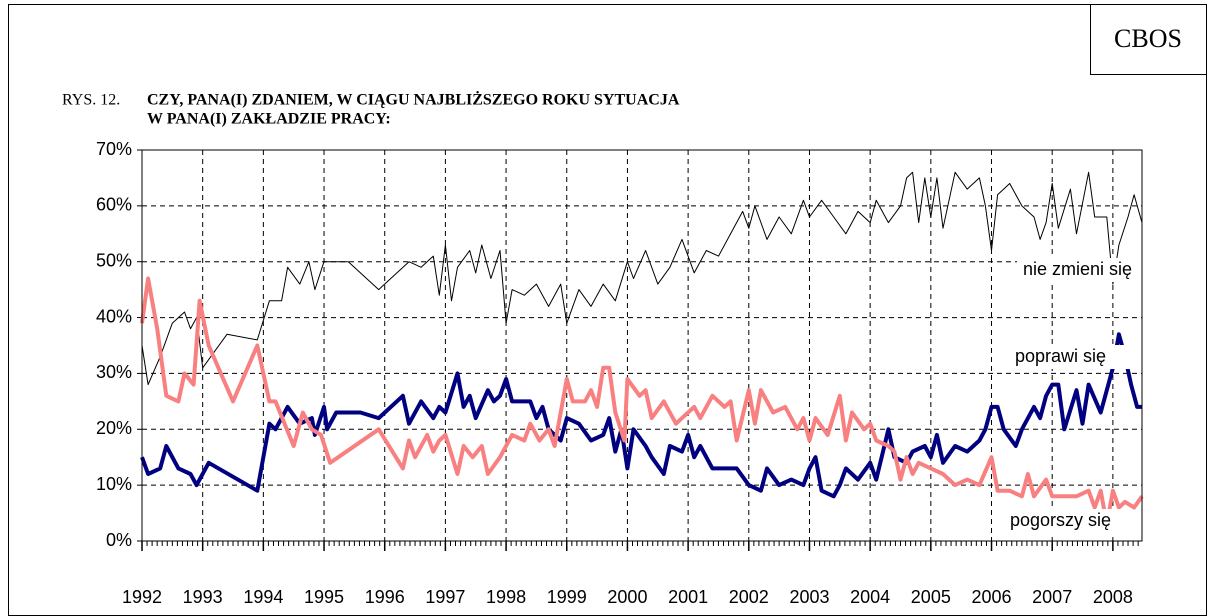 The height and width of the screenshot is (616, 1208). Describe the element at coordinates (1060, 520) in the screenshot. I see `series-label: pogorszy się` at that location.